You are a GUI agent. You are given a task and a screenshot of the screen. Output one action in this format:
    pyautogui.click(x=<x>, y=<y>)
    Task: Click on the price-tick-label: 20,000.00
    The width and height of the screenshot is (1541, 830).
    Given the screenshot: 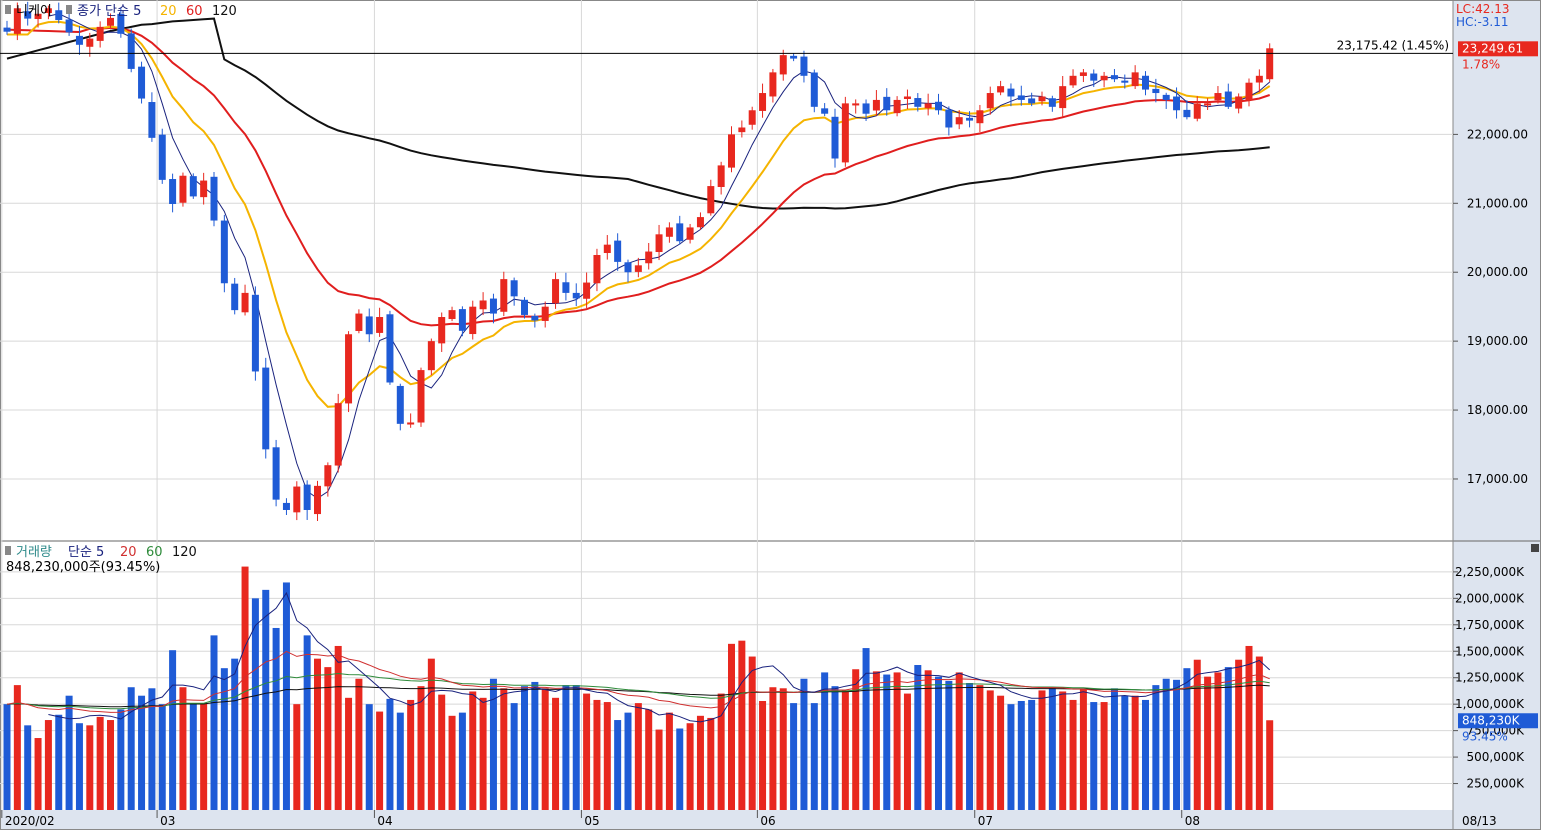 What is the action you would take?
    pyautogui.click(x=1497, y=272)
    